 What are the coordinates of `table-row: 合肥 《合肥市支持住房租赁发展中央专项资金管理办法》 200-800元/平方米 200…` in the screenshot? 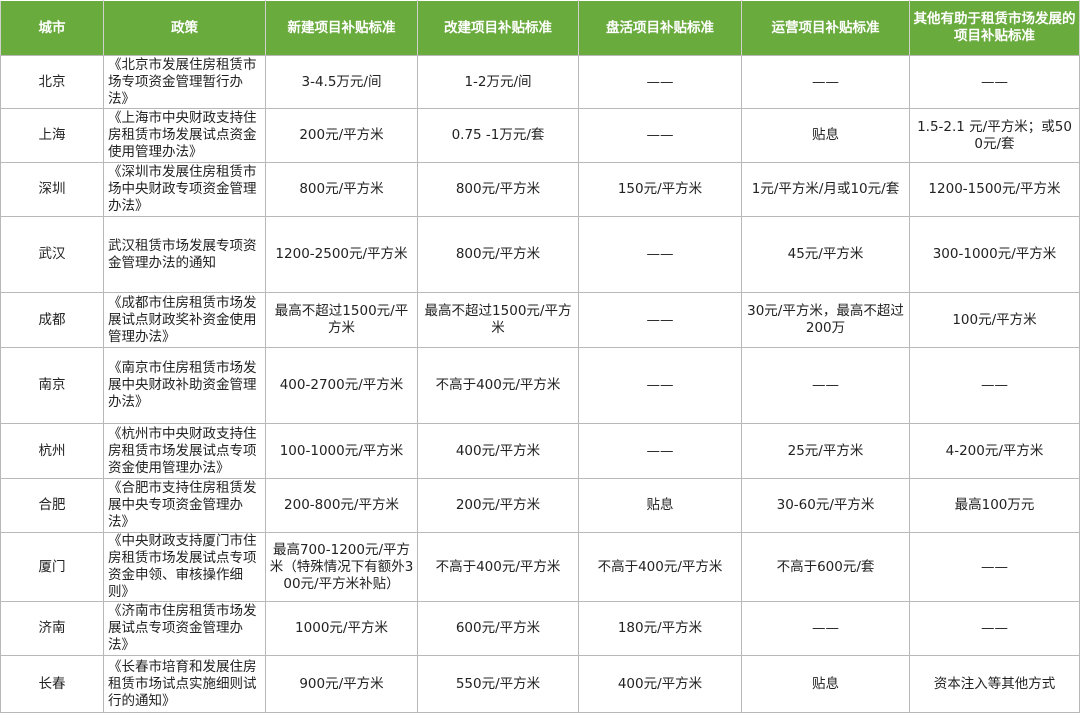 It's located at (540, 505).